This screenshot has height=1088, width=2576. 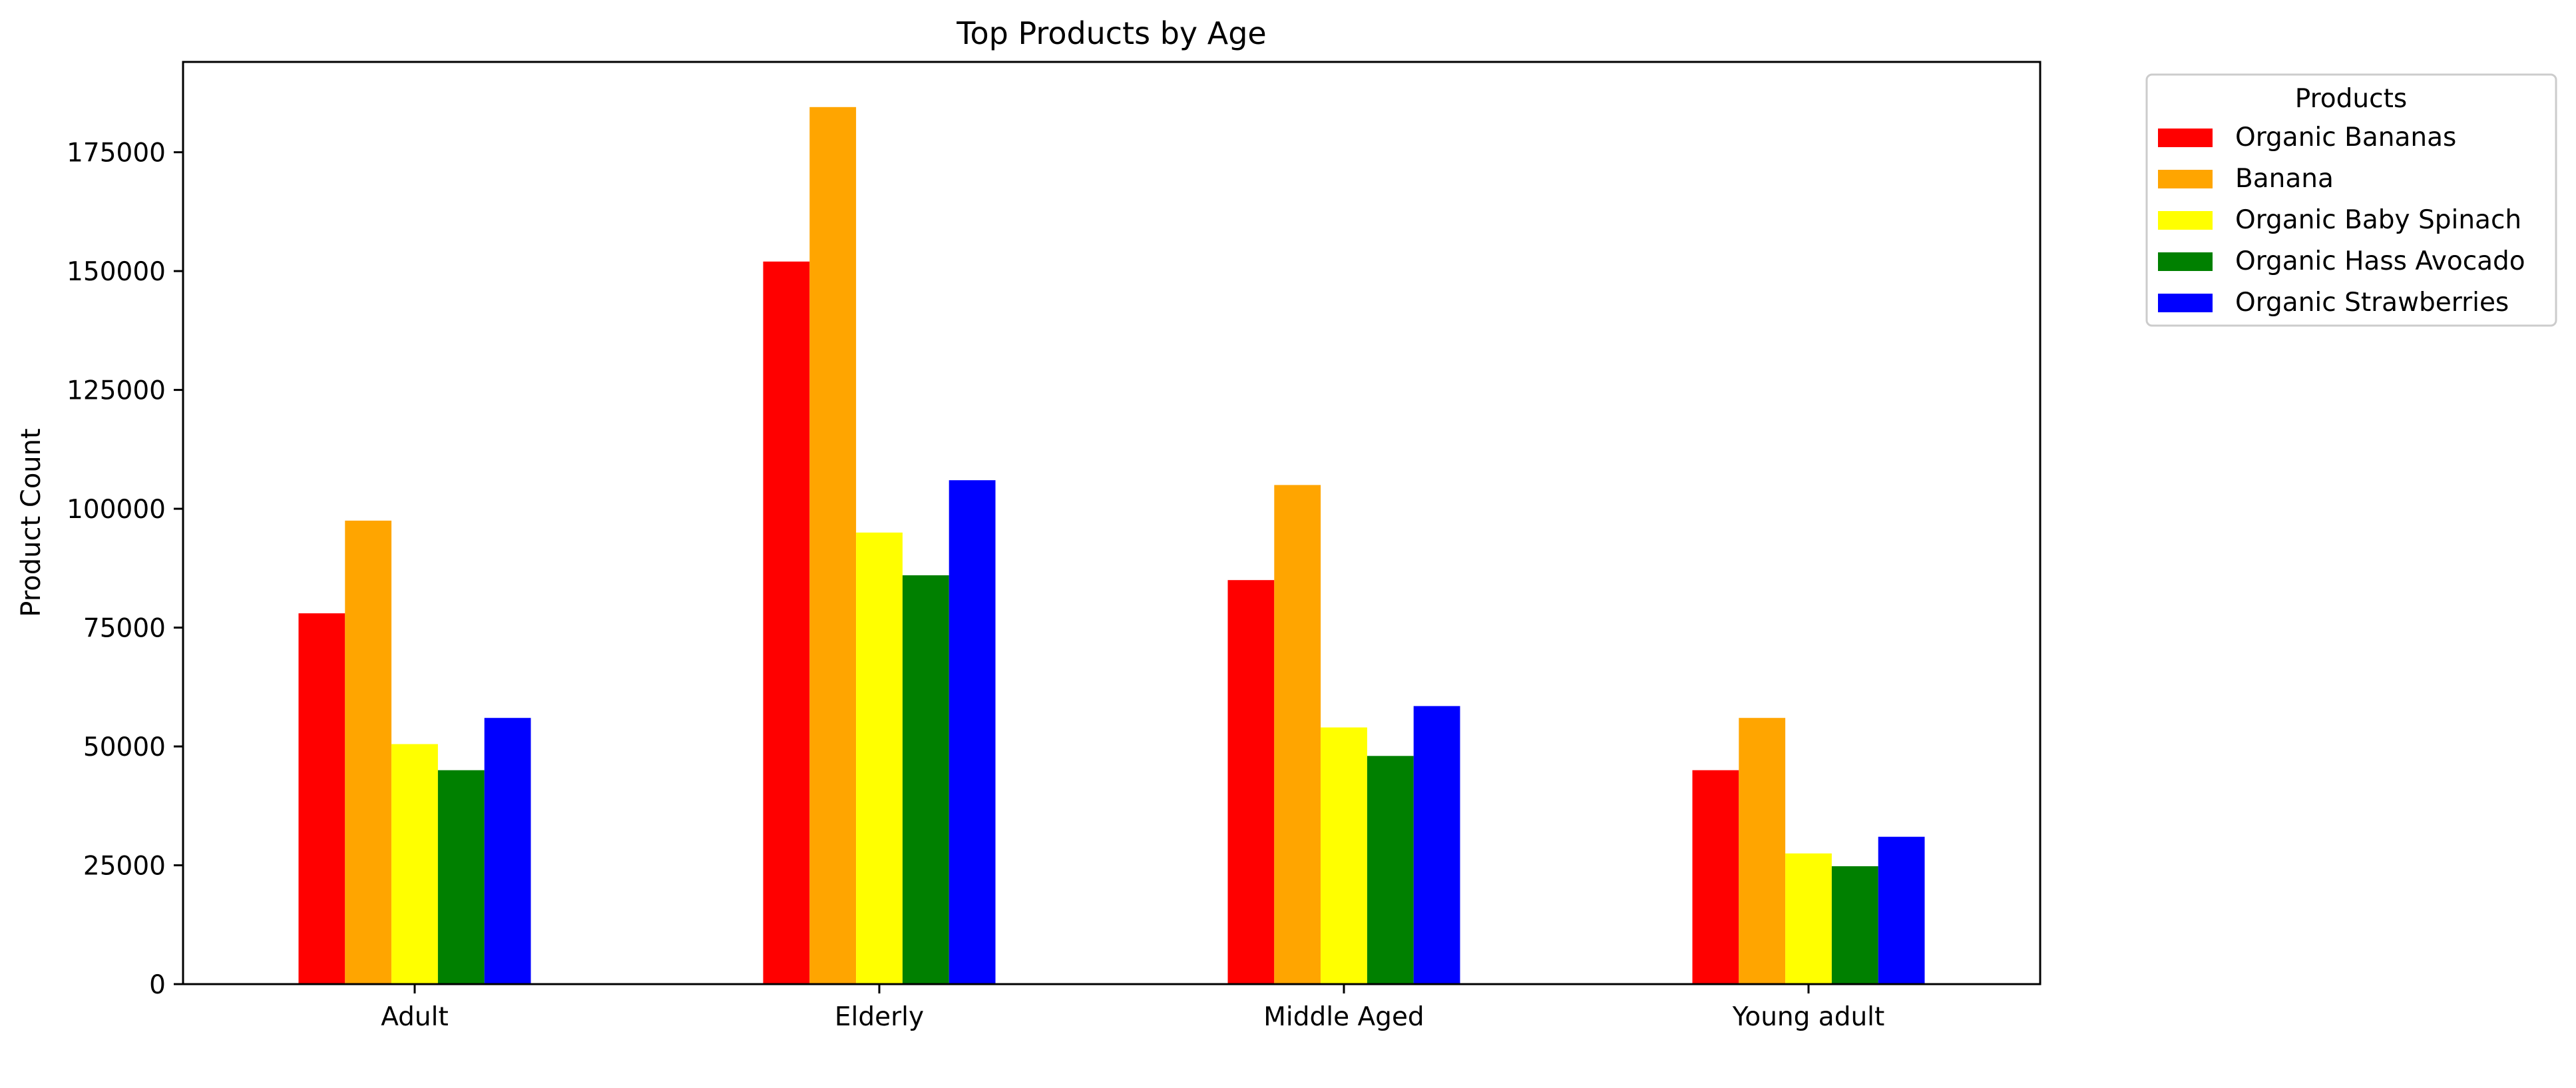 I want to click on legend-label: Organic Baby Spinach, so click(x=2378, y=220).